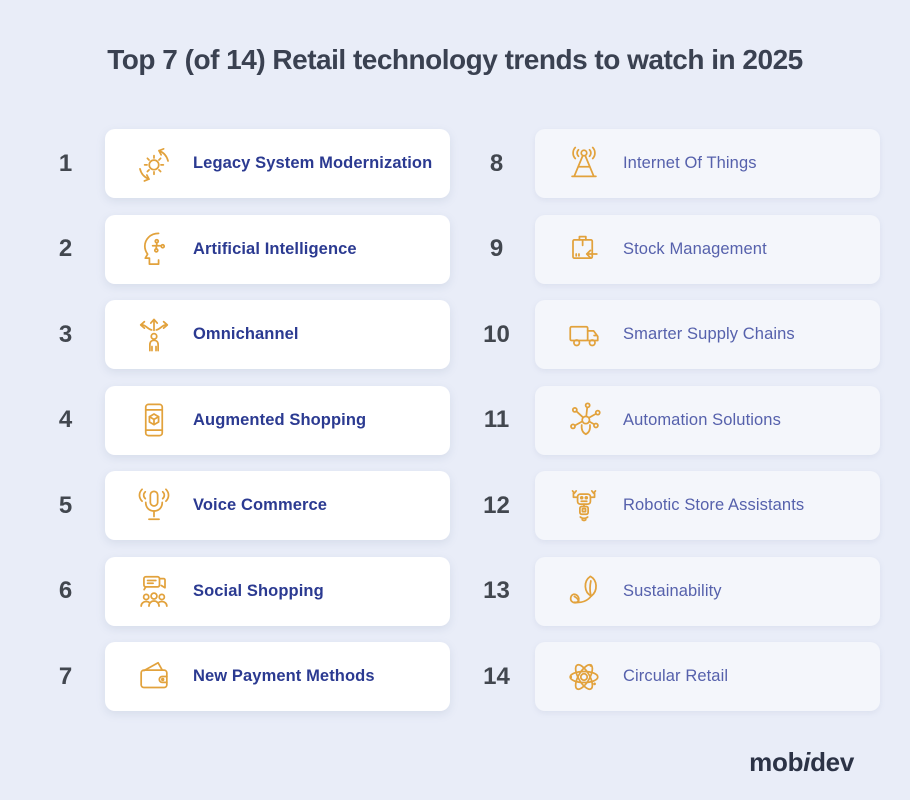  I want to click on trend-label: Automation Solutions, so click(702, 419).